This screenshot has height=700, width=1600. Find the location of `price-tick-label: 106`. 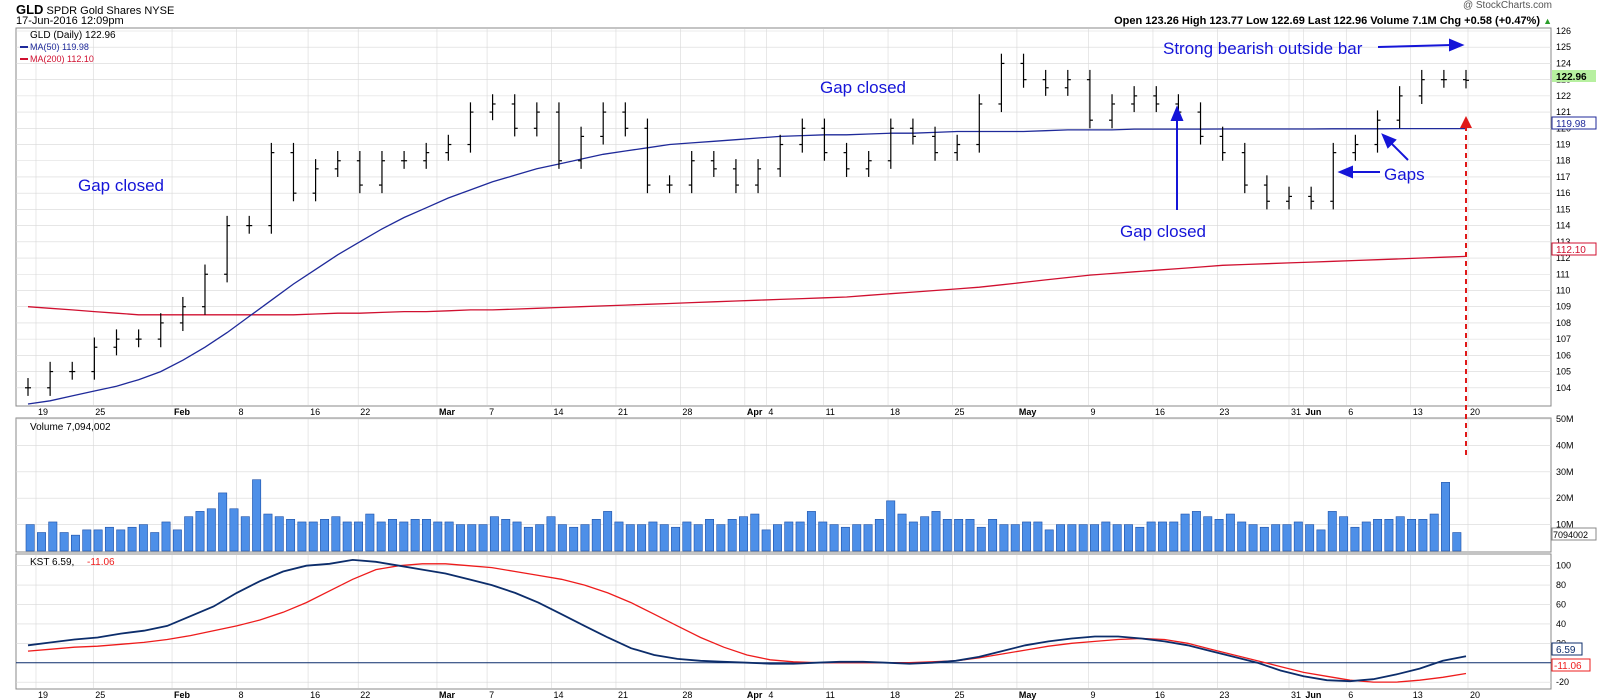

price-tick-label: 106 is located at coordinates (1563, 355).